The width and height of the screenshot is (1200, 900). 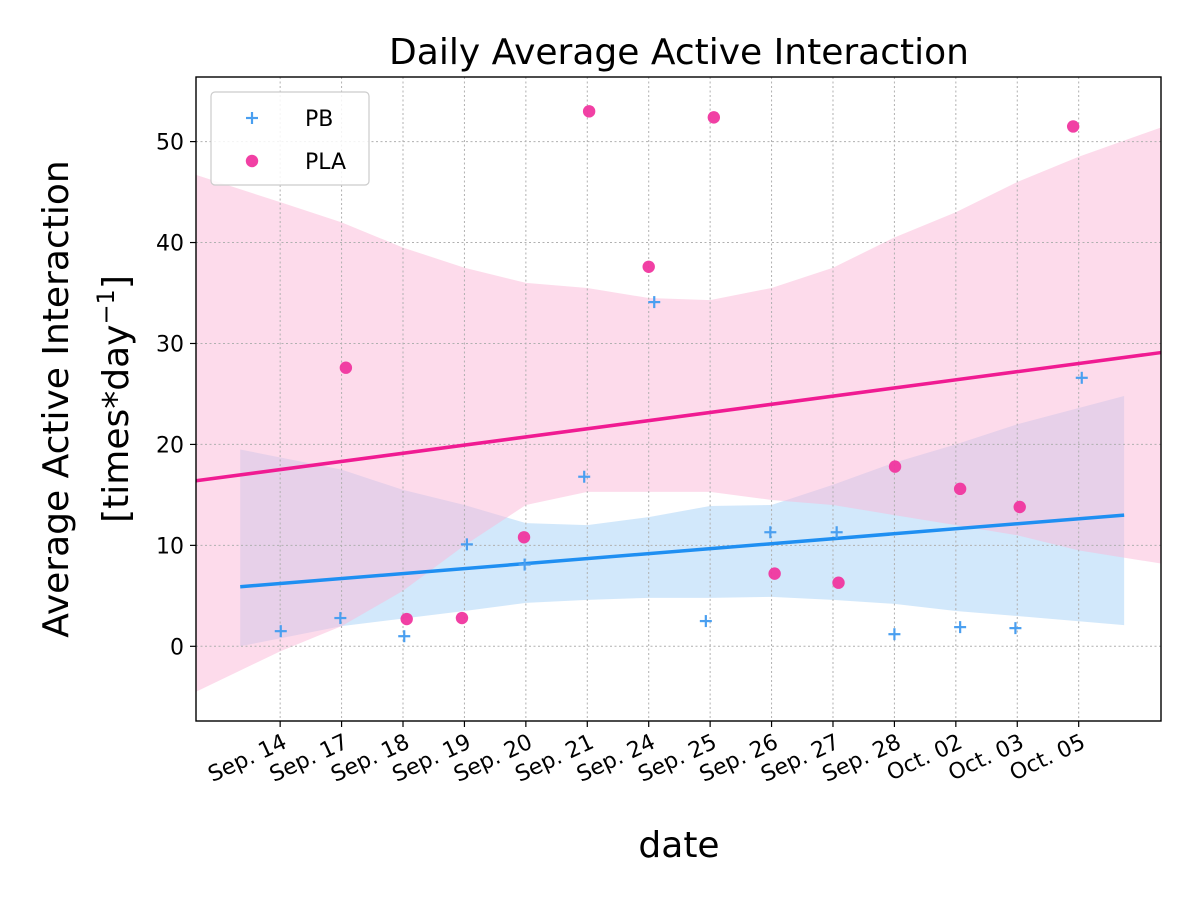 What do you see at coordinates (678, 416) in the screenshot?
I see `regression-line-pla` at bounding box center [678, 416].